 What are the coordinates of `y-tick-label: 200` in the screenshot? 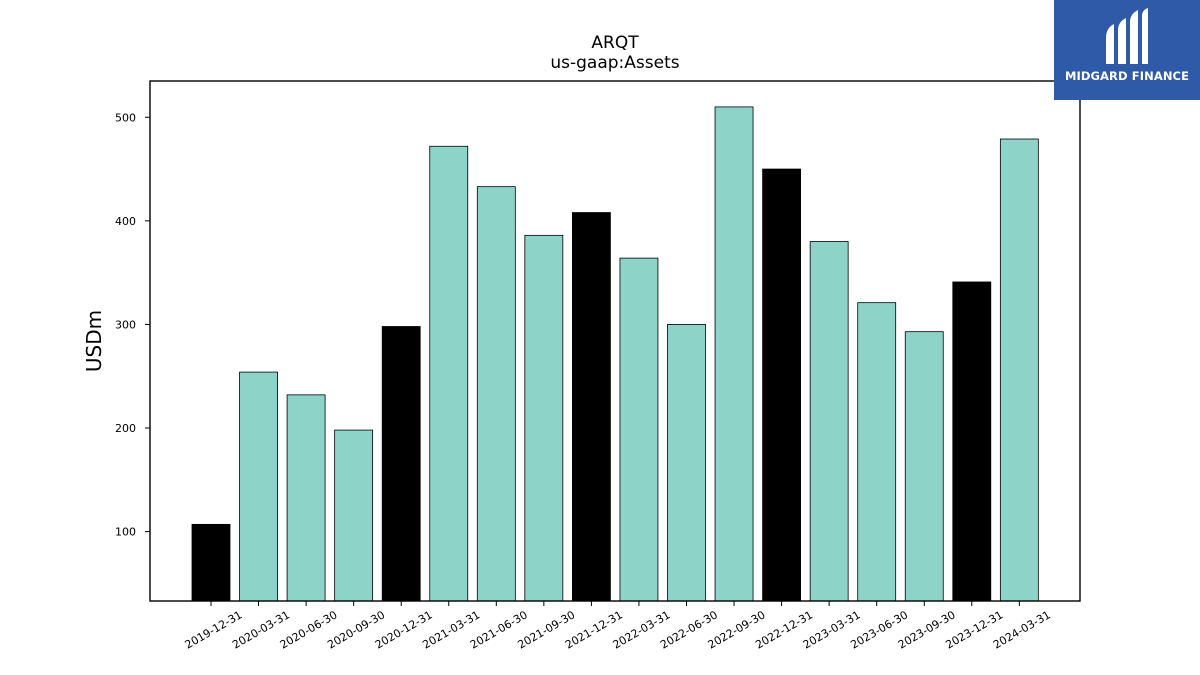 It's located at (125, 428).